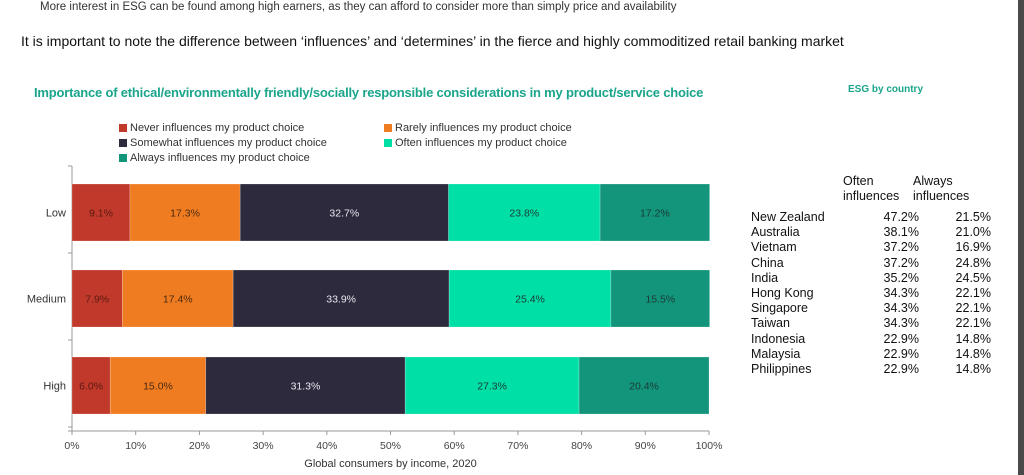 The width and height of the screenshot is (1024, 475). Describe the element at coordinates (973, 277) in the screenshot. I see `always-cell: 24.5%` at that location.